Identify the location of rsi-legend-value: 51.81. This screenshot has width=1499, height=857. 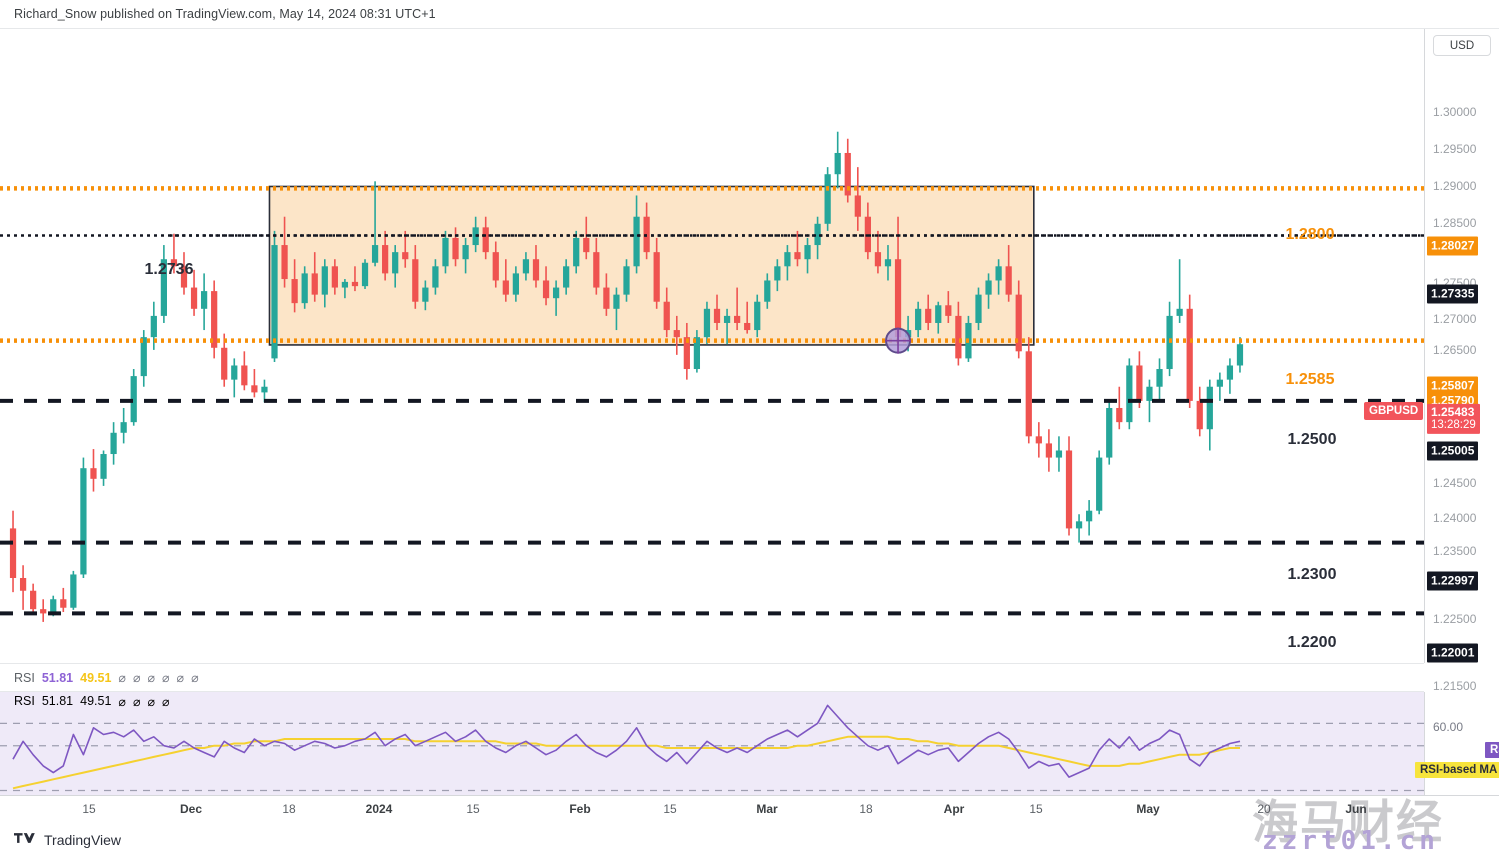
(57, 677).